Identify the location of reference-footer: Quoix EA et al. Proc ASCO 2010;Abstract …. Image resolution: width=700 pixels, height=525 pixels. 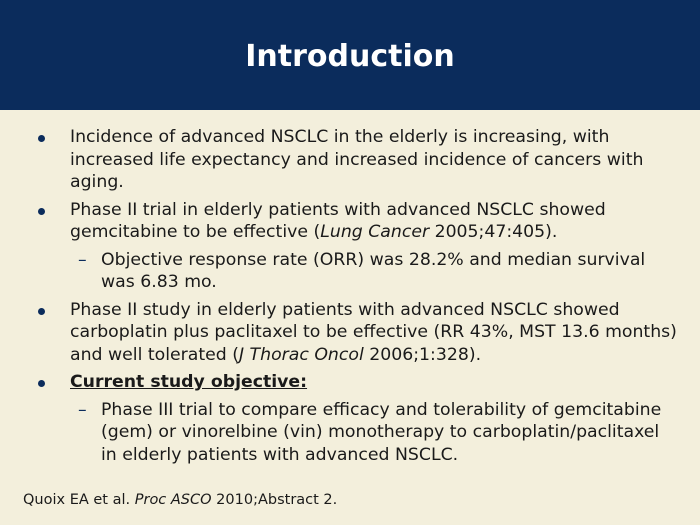
(180, 500).